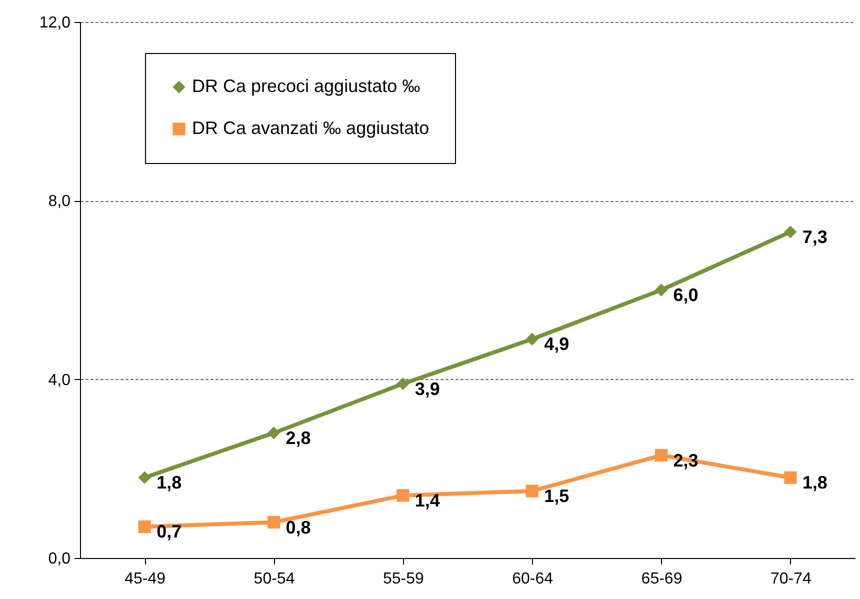  What do you see at coordinates (59, 380) in the screenshot?
I see `y-tick-label: 4,0` at bounding box center [59, 380].